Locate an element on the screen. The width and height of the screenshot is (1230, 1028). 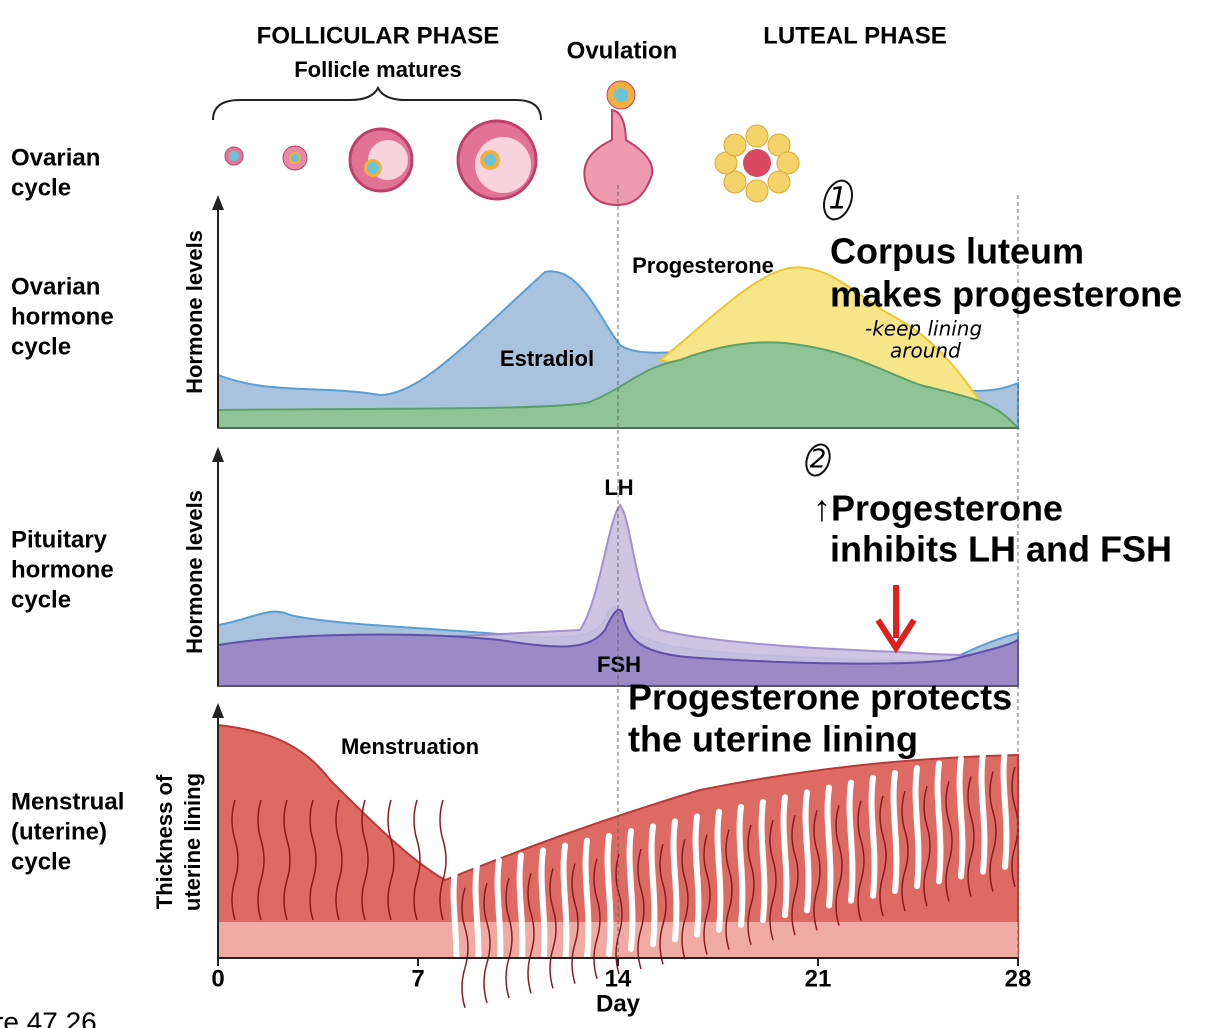
annotation: Progesterone protects is located at coordinates (820, 697).